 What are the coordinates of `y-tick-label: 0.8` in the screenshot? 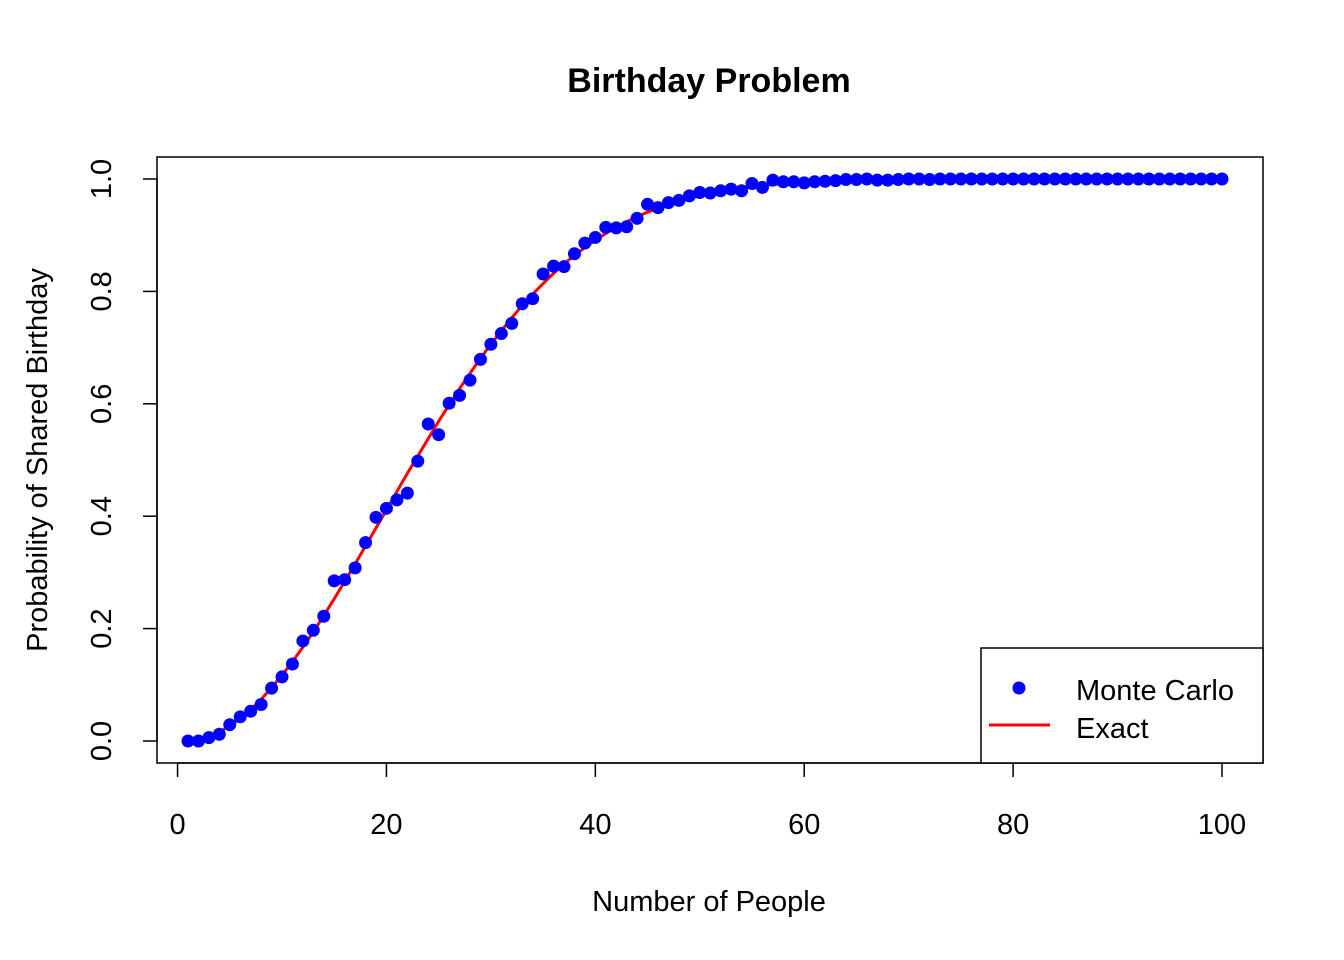 It's located at (102, 291).